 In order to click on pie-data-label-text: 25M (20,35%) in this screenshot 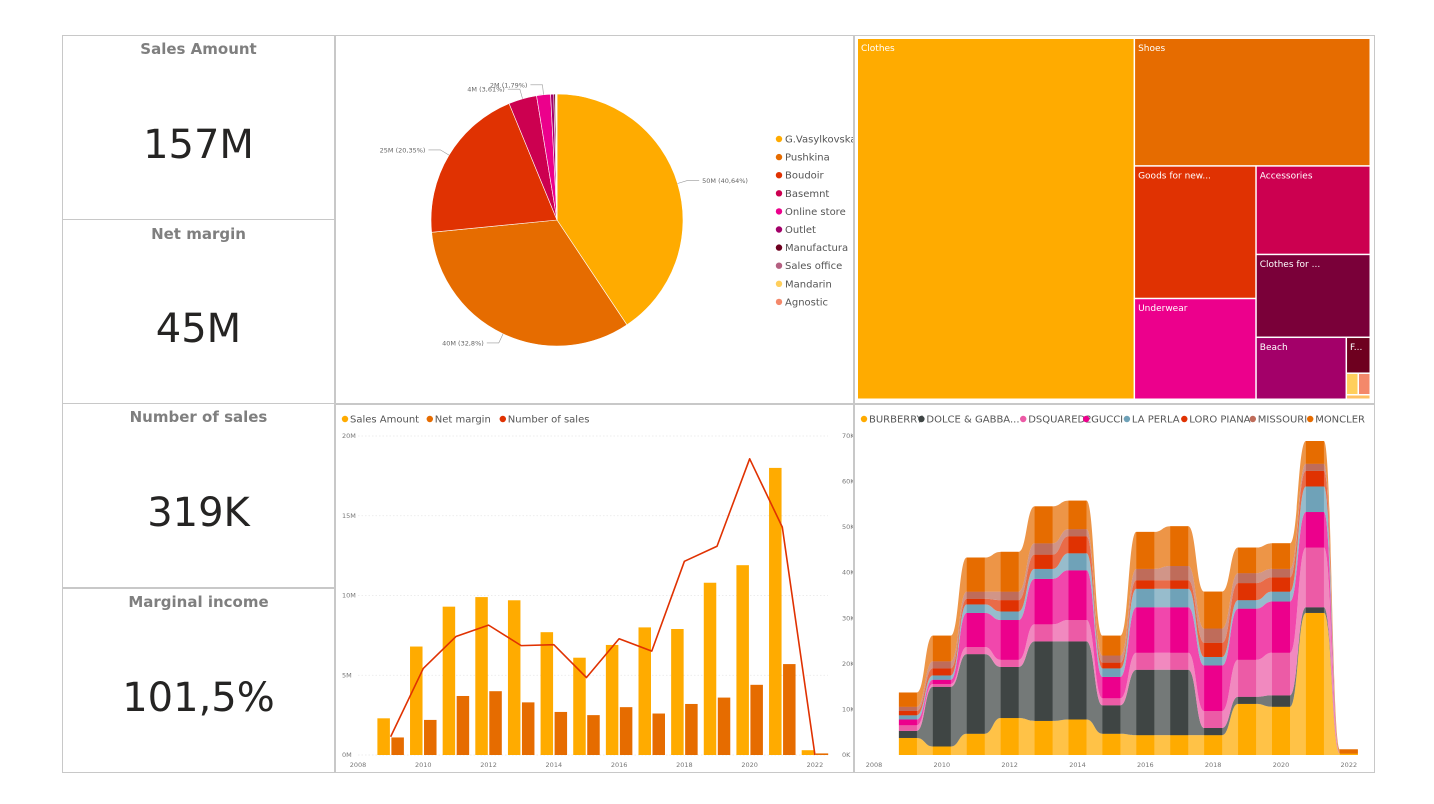, I will do `click(403, 150)`.